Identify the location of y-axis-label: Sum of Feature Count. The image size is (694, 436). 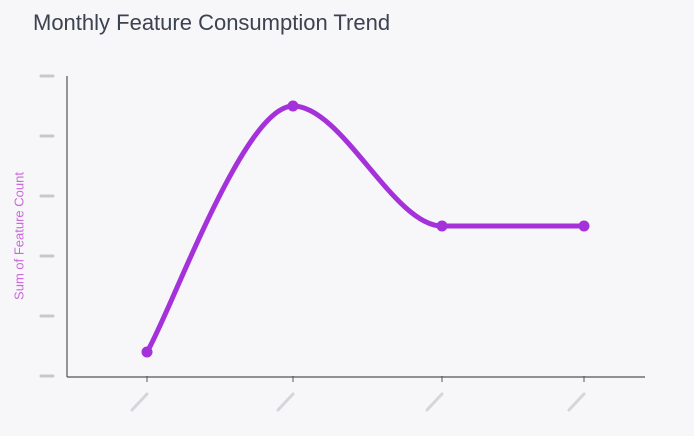
(18, 236).